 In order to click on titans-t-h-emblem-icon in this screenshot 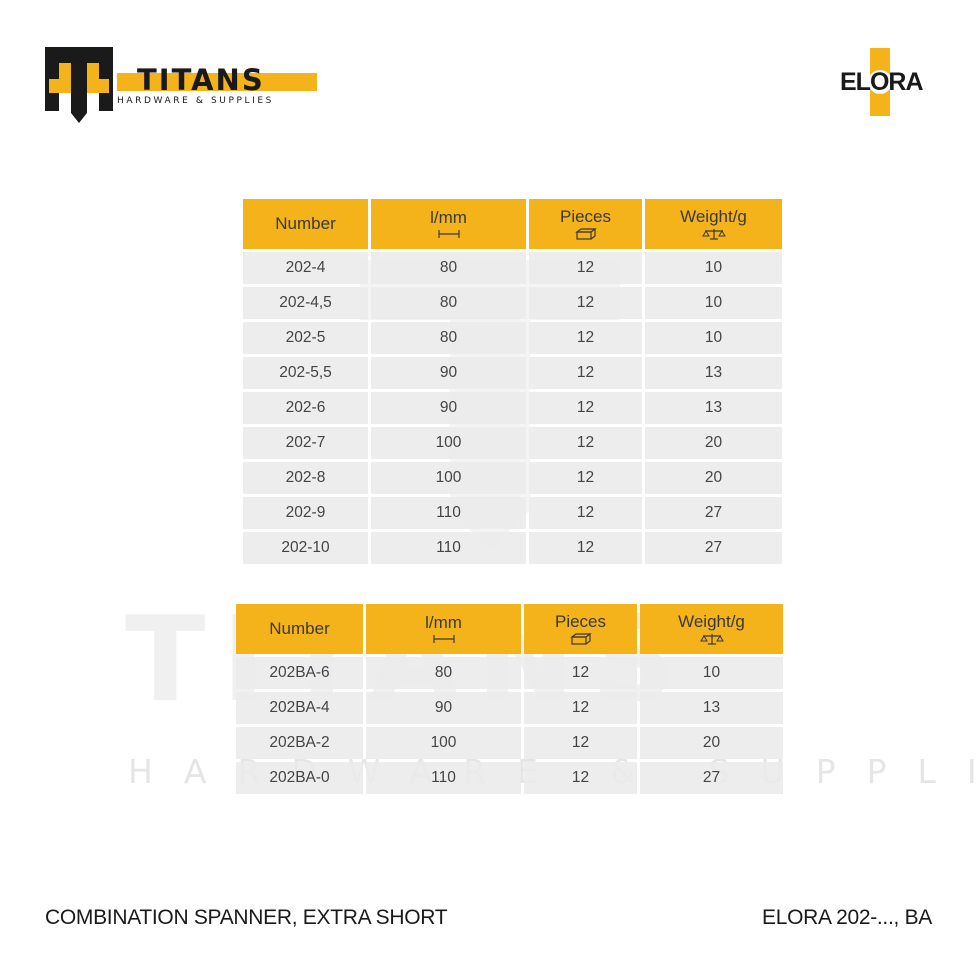, I will do `click(79, 85)`.